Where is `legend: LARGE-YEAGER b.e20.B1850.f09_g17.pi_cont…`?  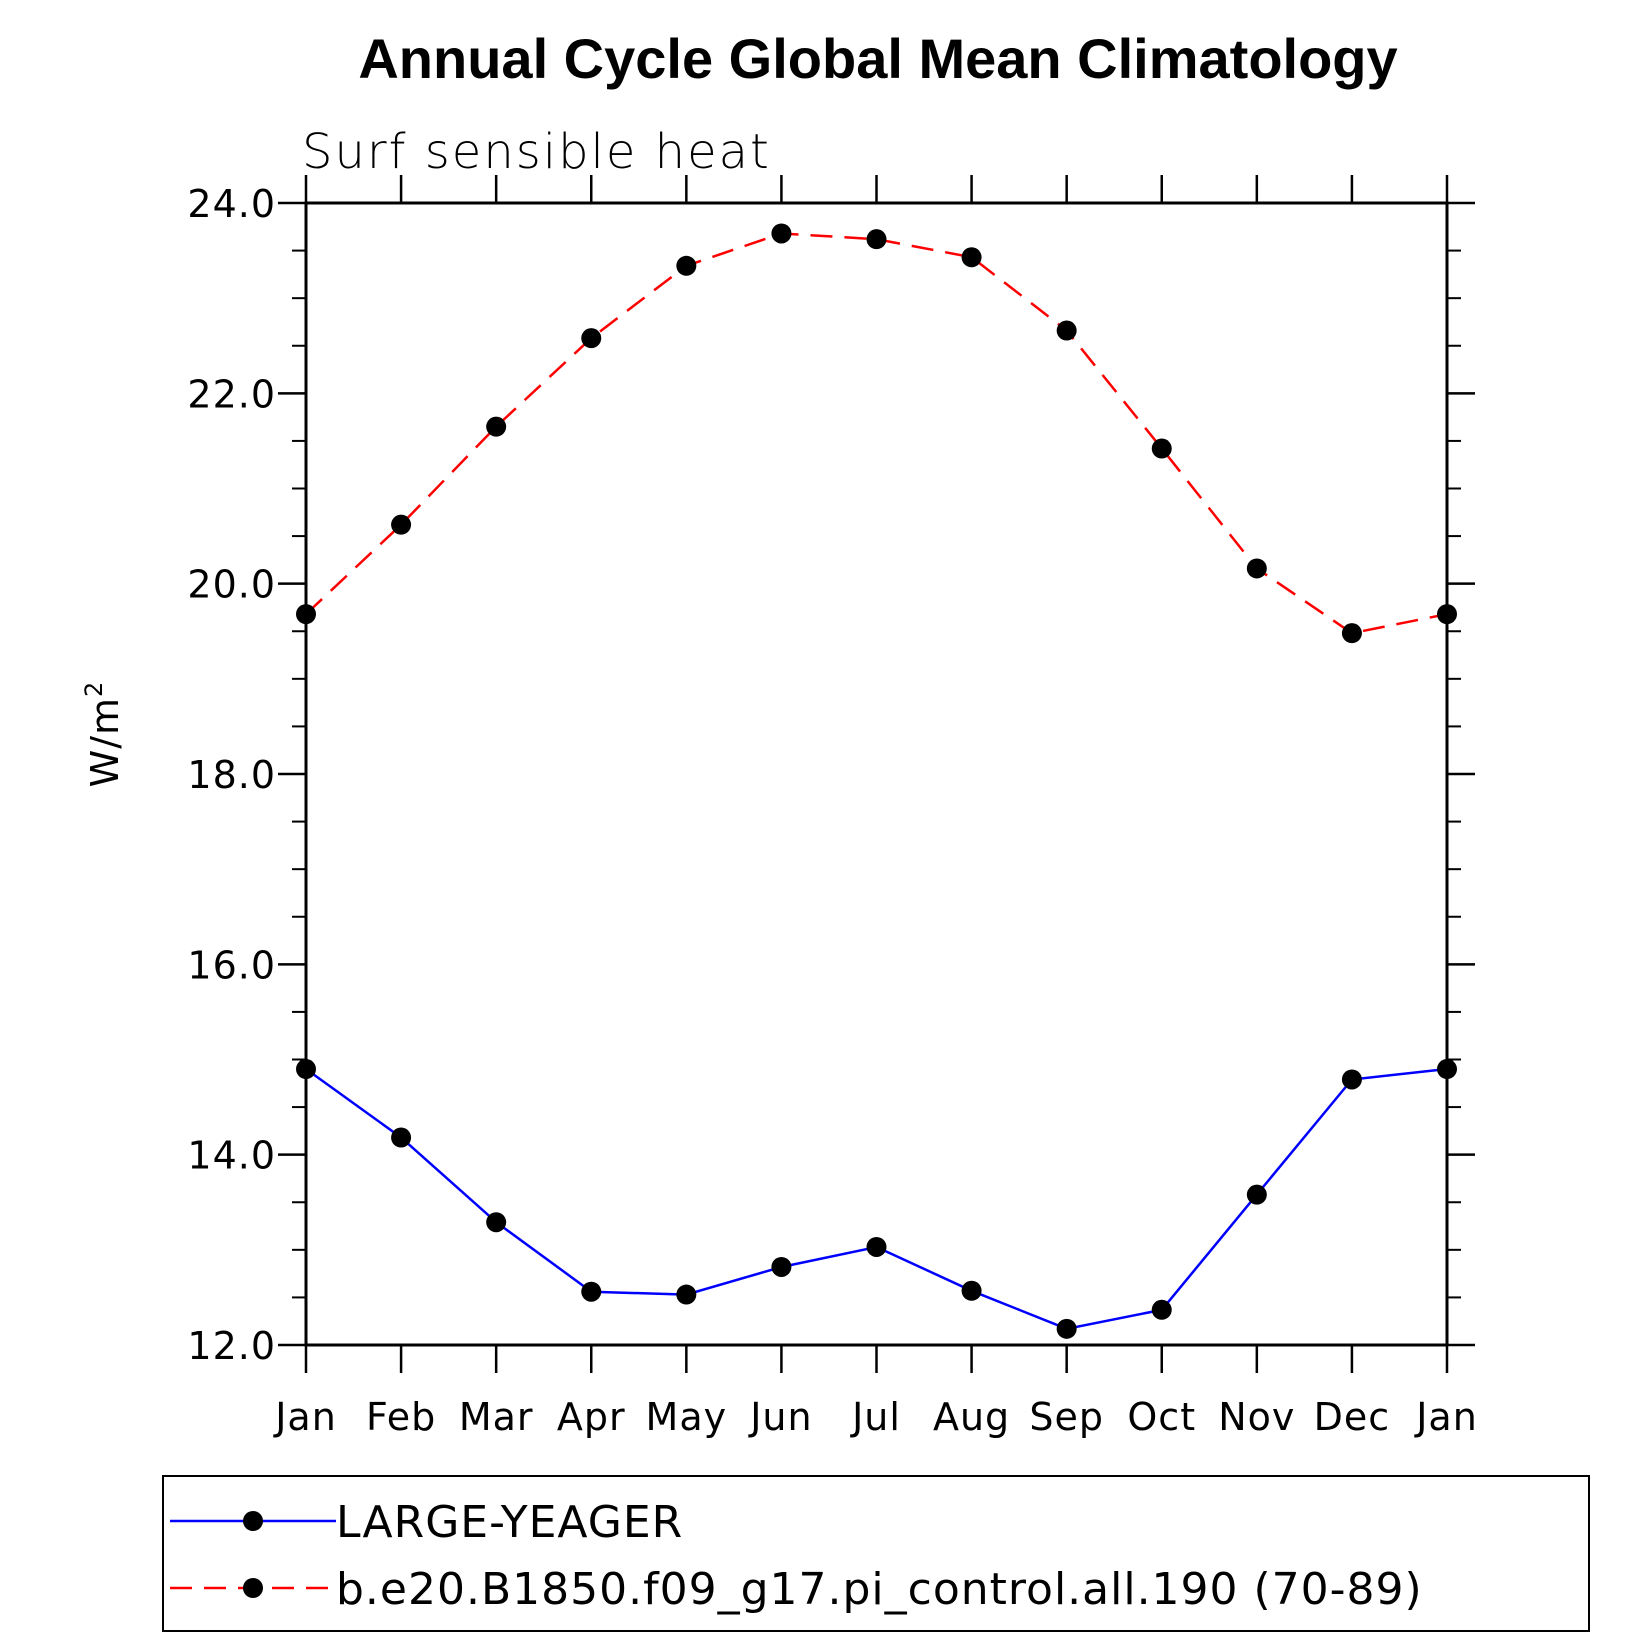 legend: LARGE-YEAGER b.e20.B1850.f09_g17.pi_cont… is located at coordinates (876, 1553).